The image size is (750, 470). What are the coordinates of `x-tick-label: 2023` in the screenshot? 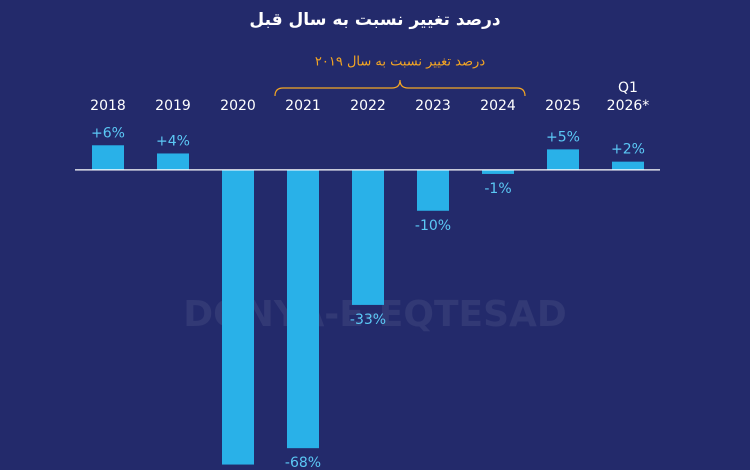 It's located at (433, 106).